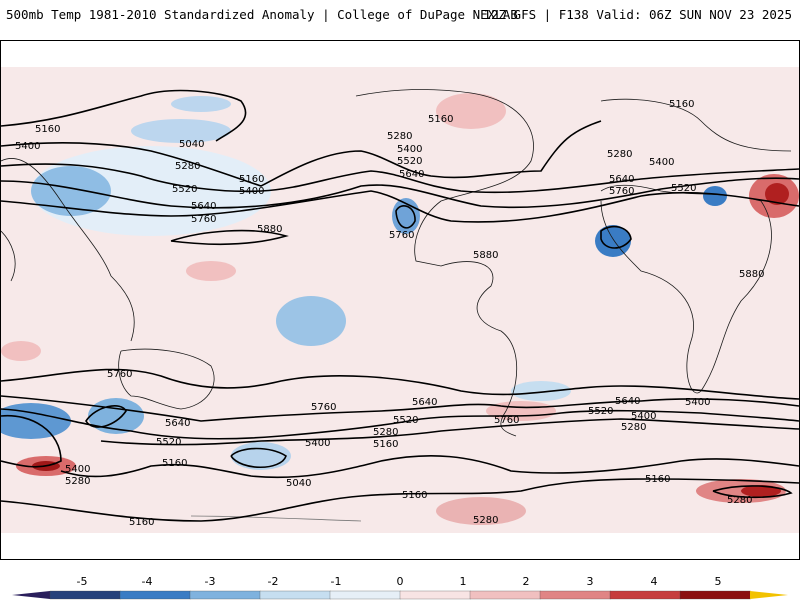  What do you see at coordinates (444, 263) in the screenshot?
I see `americas-coast` at bounding box center [444, 263].